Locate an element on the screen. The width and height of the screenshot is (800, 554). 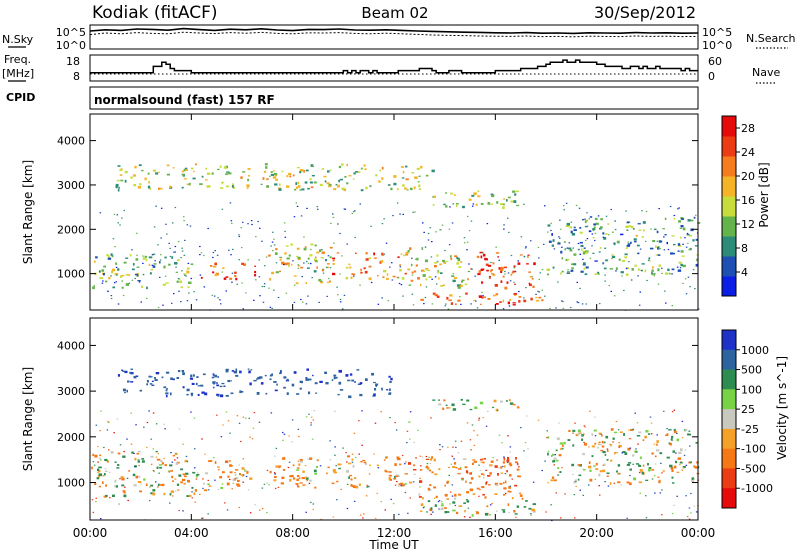
freq-label: Freq. is located at coordinates (17, 59).